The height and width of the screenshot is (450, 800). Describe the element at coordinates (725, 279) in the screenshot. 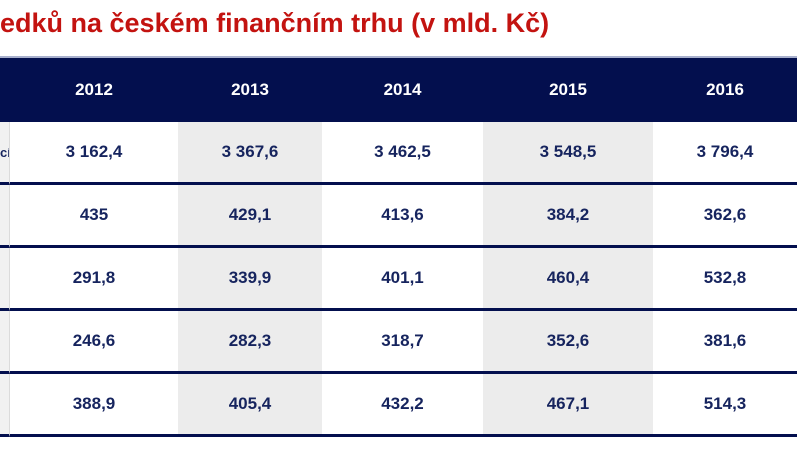

I see `table-cell: 532,8` at that location.